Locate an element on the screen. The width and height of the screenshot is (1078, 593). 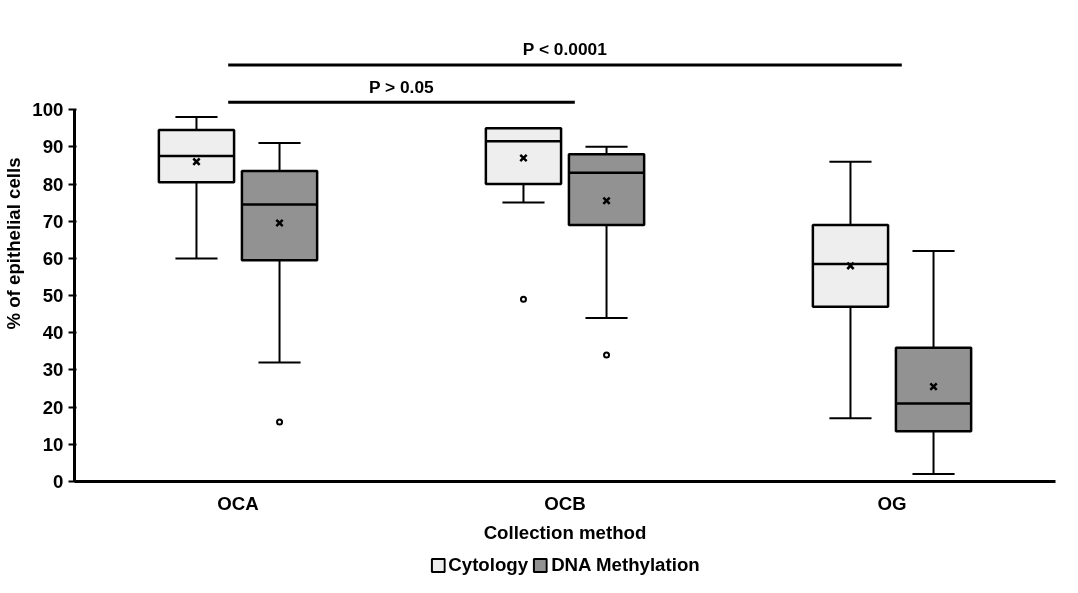
y-tick-label: 100 is located at coordinates (48, 110).